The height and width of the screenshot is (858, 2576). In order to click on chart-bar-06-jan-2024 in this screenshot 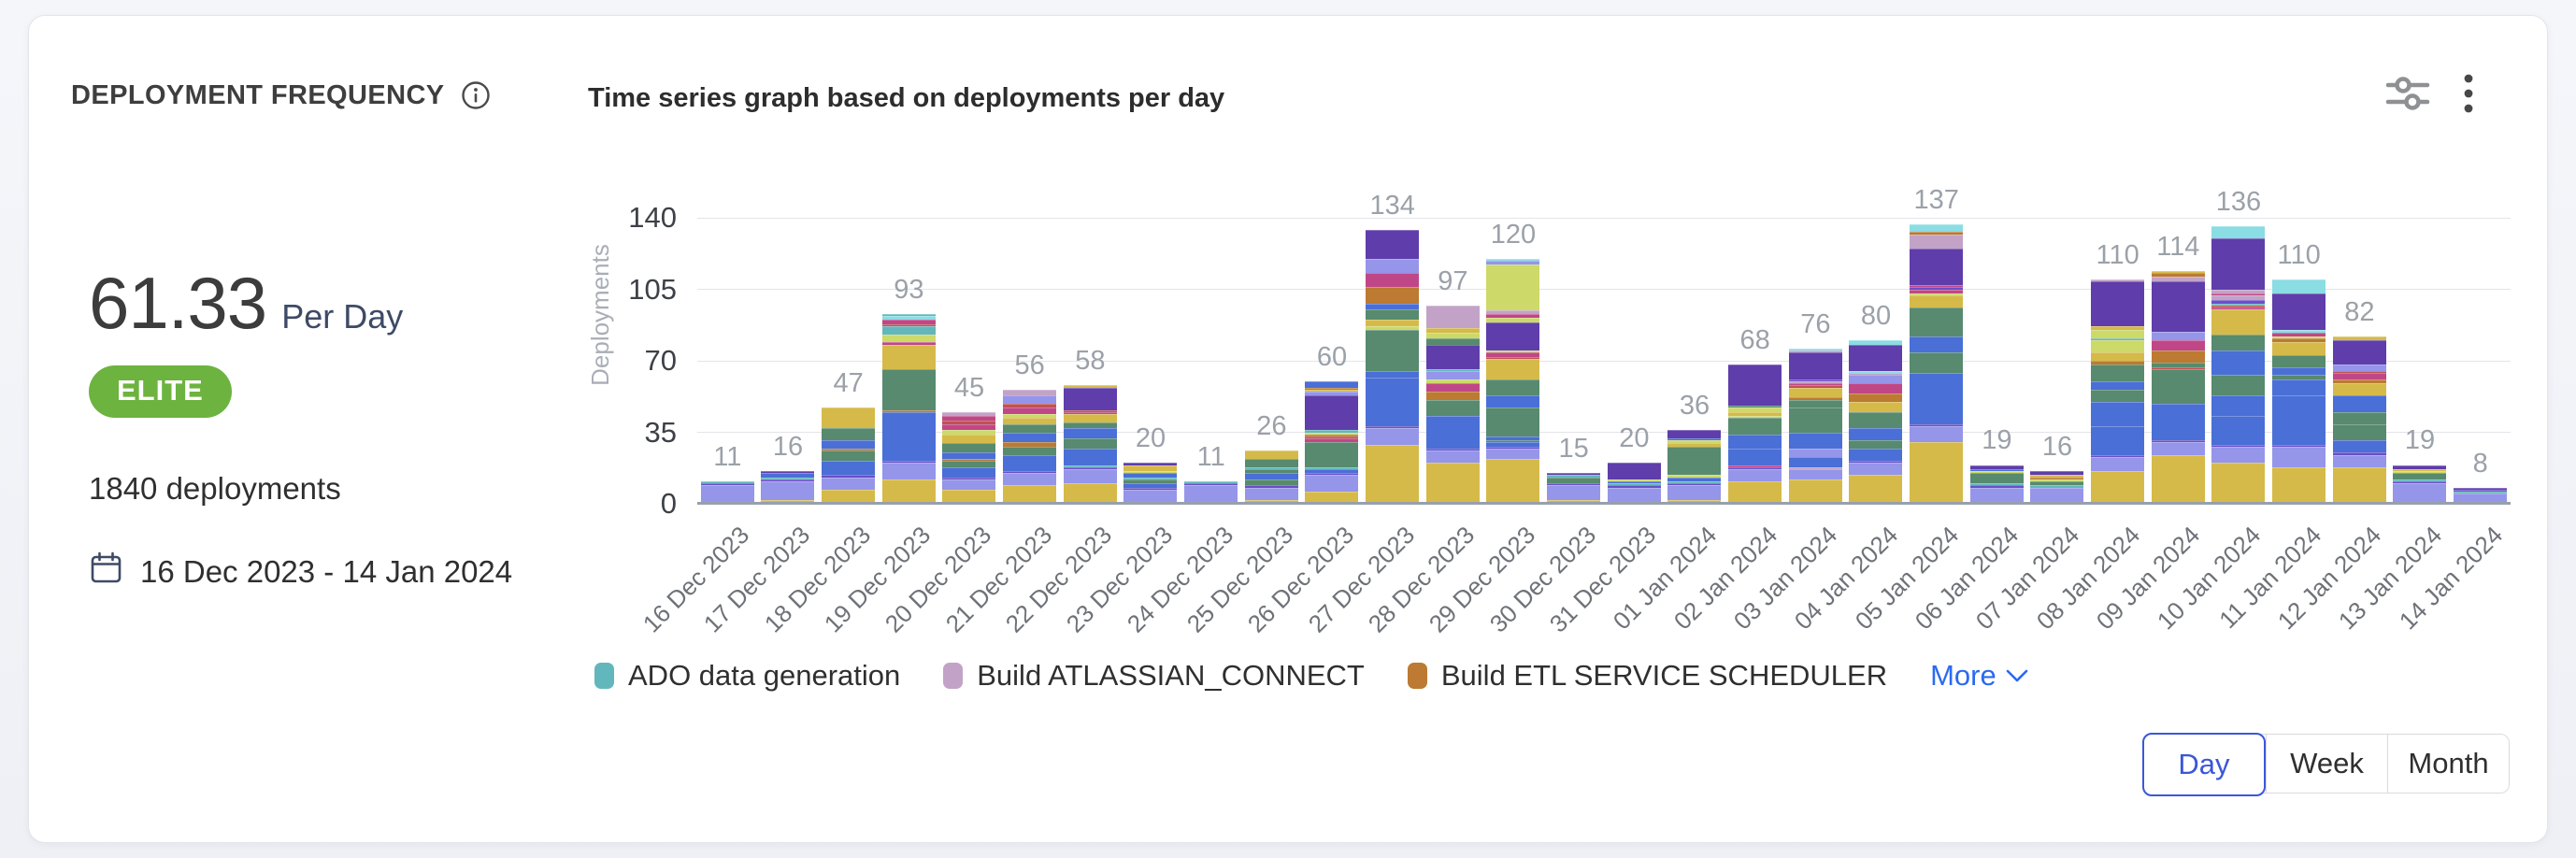, I will do `click(1996, 485)`.